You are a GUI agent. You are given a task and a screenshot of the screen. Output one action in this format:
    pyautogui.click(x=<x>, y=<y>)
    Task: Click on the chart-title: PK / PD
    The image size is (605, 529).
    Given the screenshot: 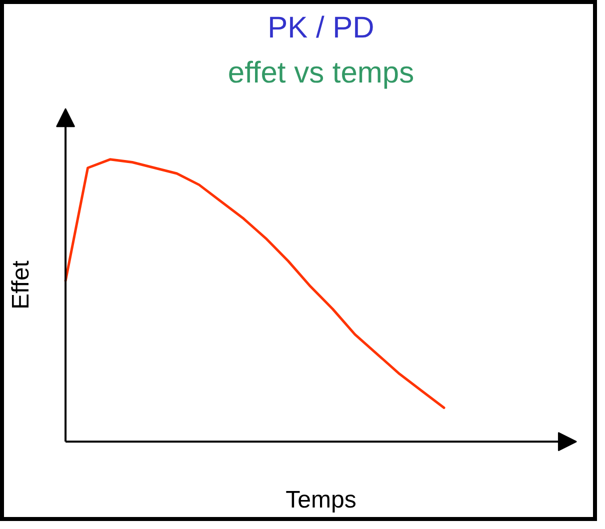 What is the action you would take?
    pyautogui.click(x=321, y=28)
    